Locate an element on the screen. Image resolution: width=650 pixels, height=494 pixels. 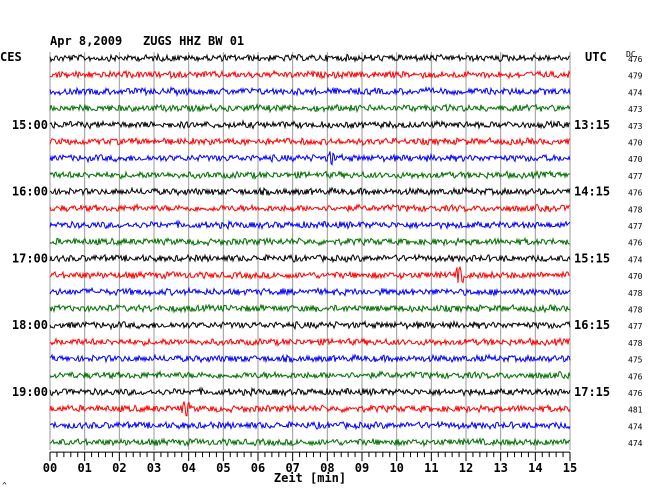
right-time-labels: 13:15 14:15 15:15 16:15 17:15 is located at coordinates (592, 258).